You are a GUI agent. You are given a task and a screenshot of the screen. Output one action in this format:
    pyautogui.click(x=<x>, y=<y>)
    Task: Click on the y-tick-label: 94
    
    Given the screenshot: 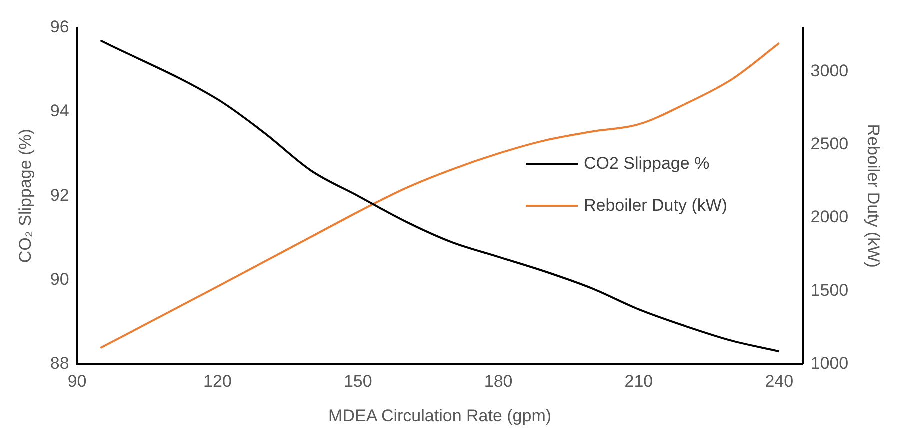 What is the action you would take?
    pyautogui.click(x=60, y=111)
    